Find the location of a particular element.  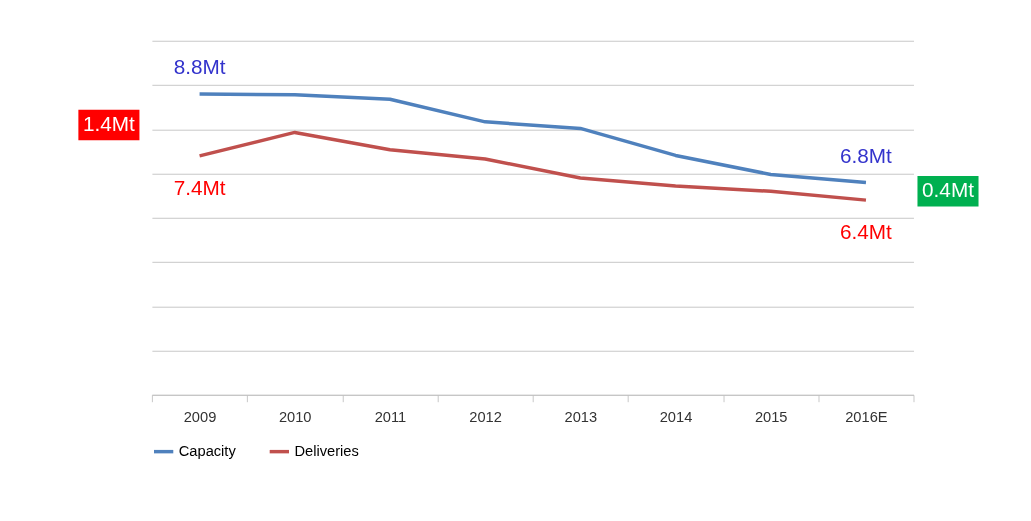

data-label: 7.4Mt is located at coordinates (199, 187).